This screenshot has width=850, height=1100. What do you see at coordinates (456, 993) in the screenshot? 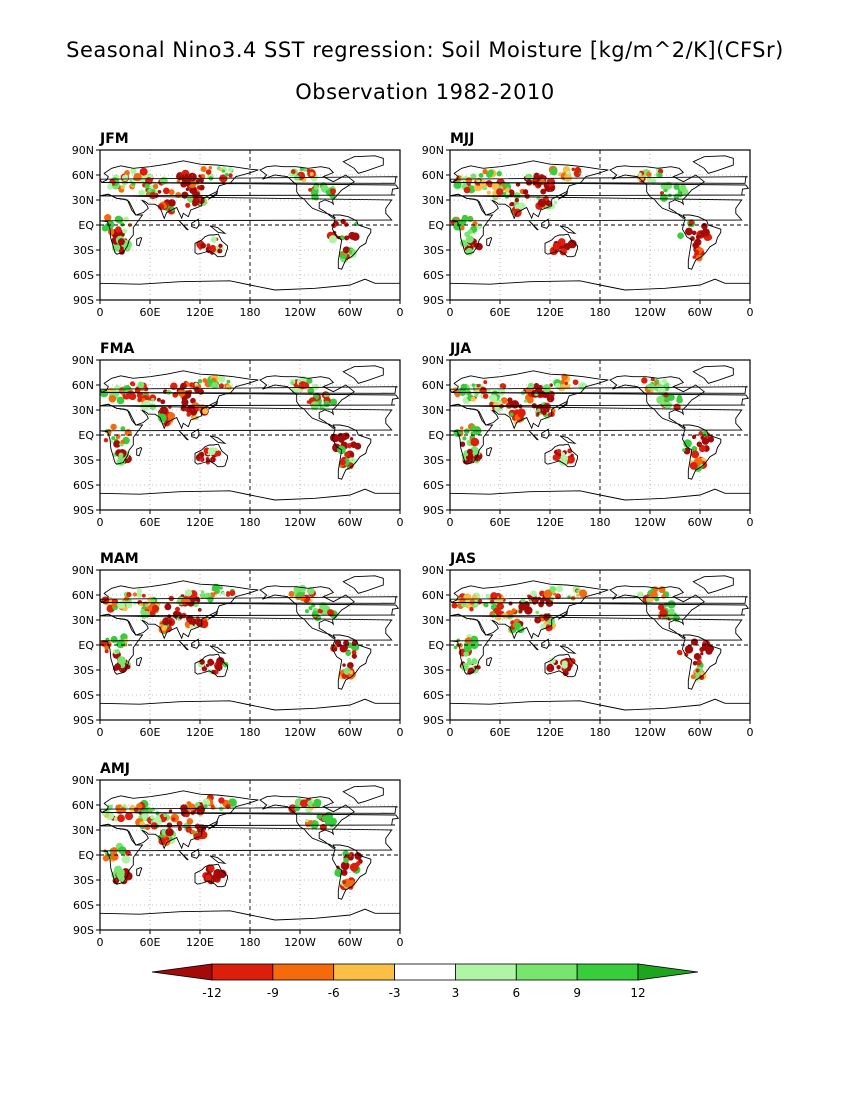
I see `colorbar-label: 3` at bounding box center [456, 993].